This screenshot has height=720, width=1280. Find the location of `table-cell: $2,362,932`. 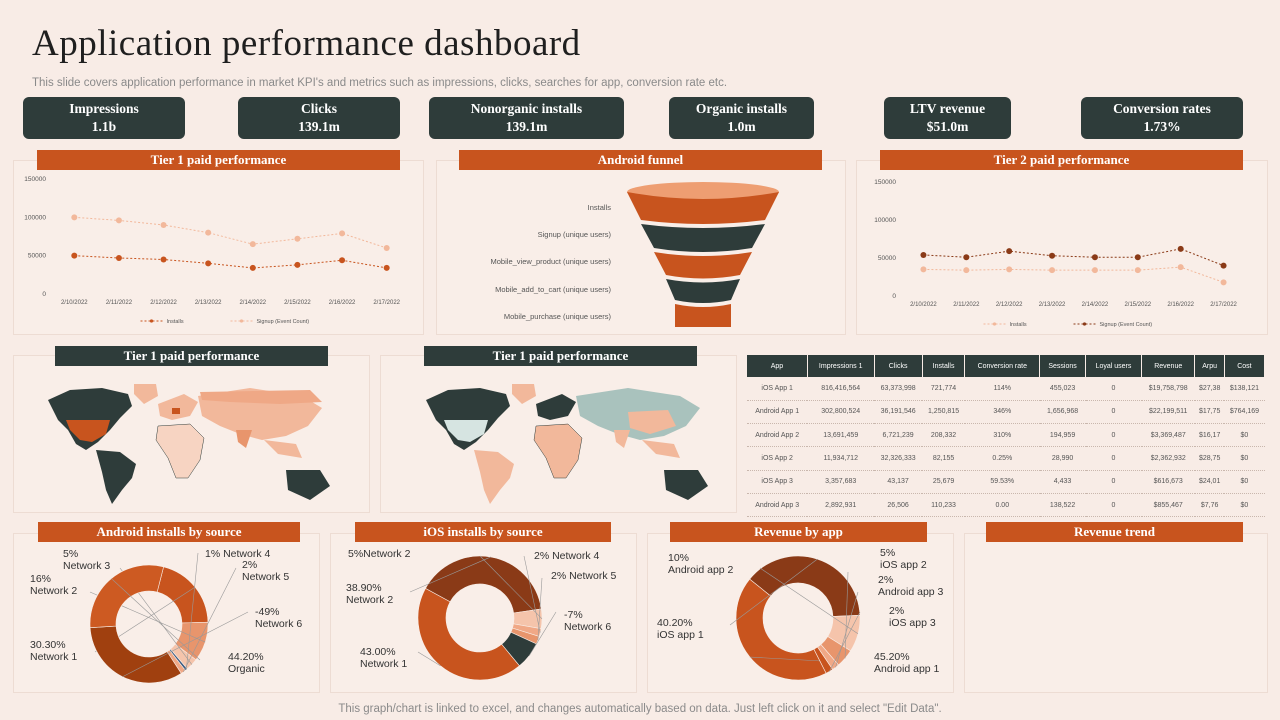

table-cell: $2,362,932 is located at coordinates (1168, 458).